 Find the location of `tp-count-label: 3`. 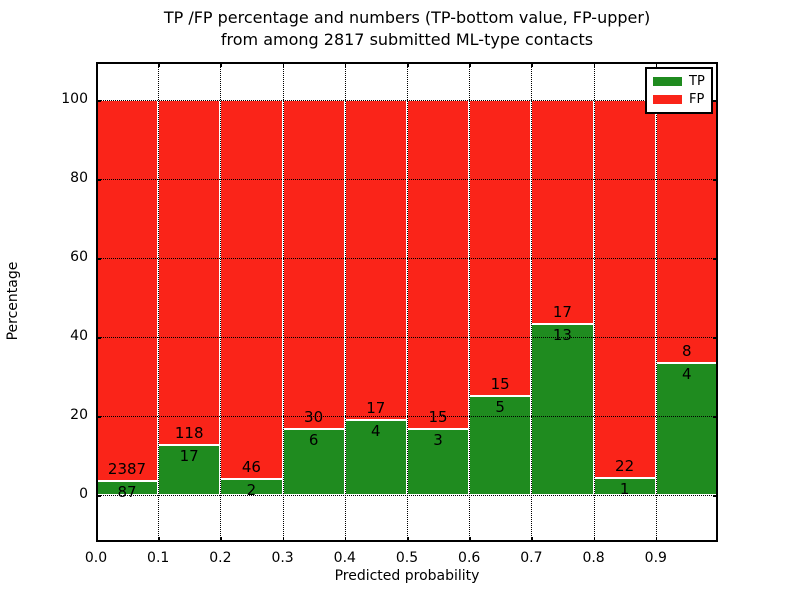

tp-count-label: 3 is located at coordinates (438, 440).